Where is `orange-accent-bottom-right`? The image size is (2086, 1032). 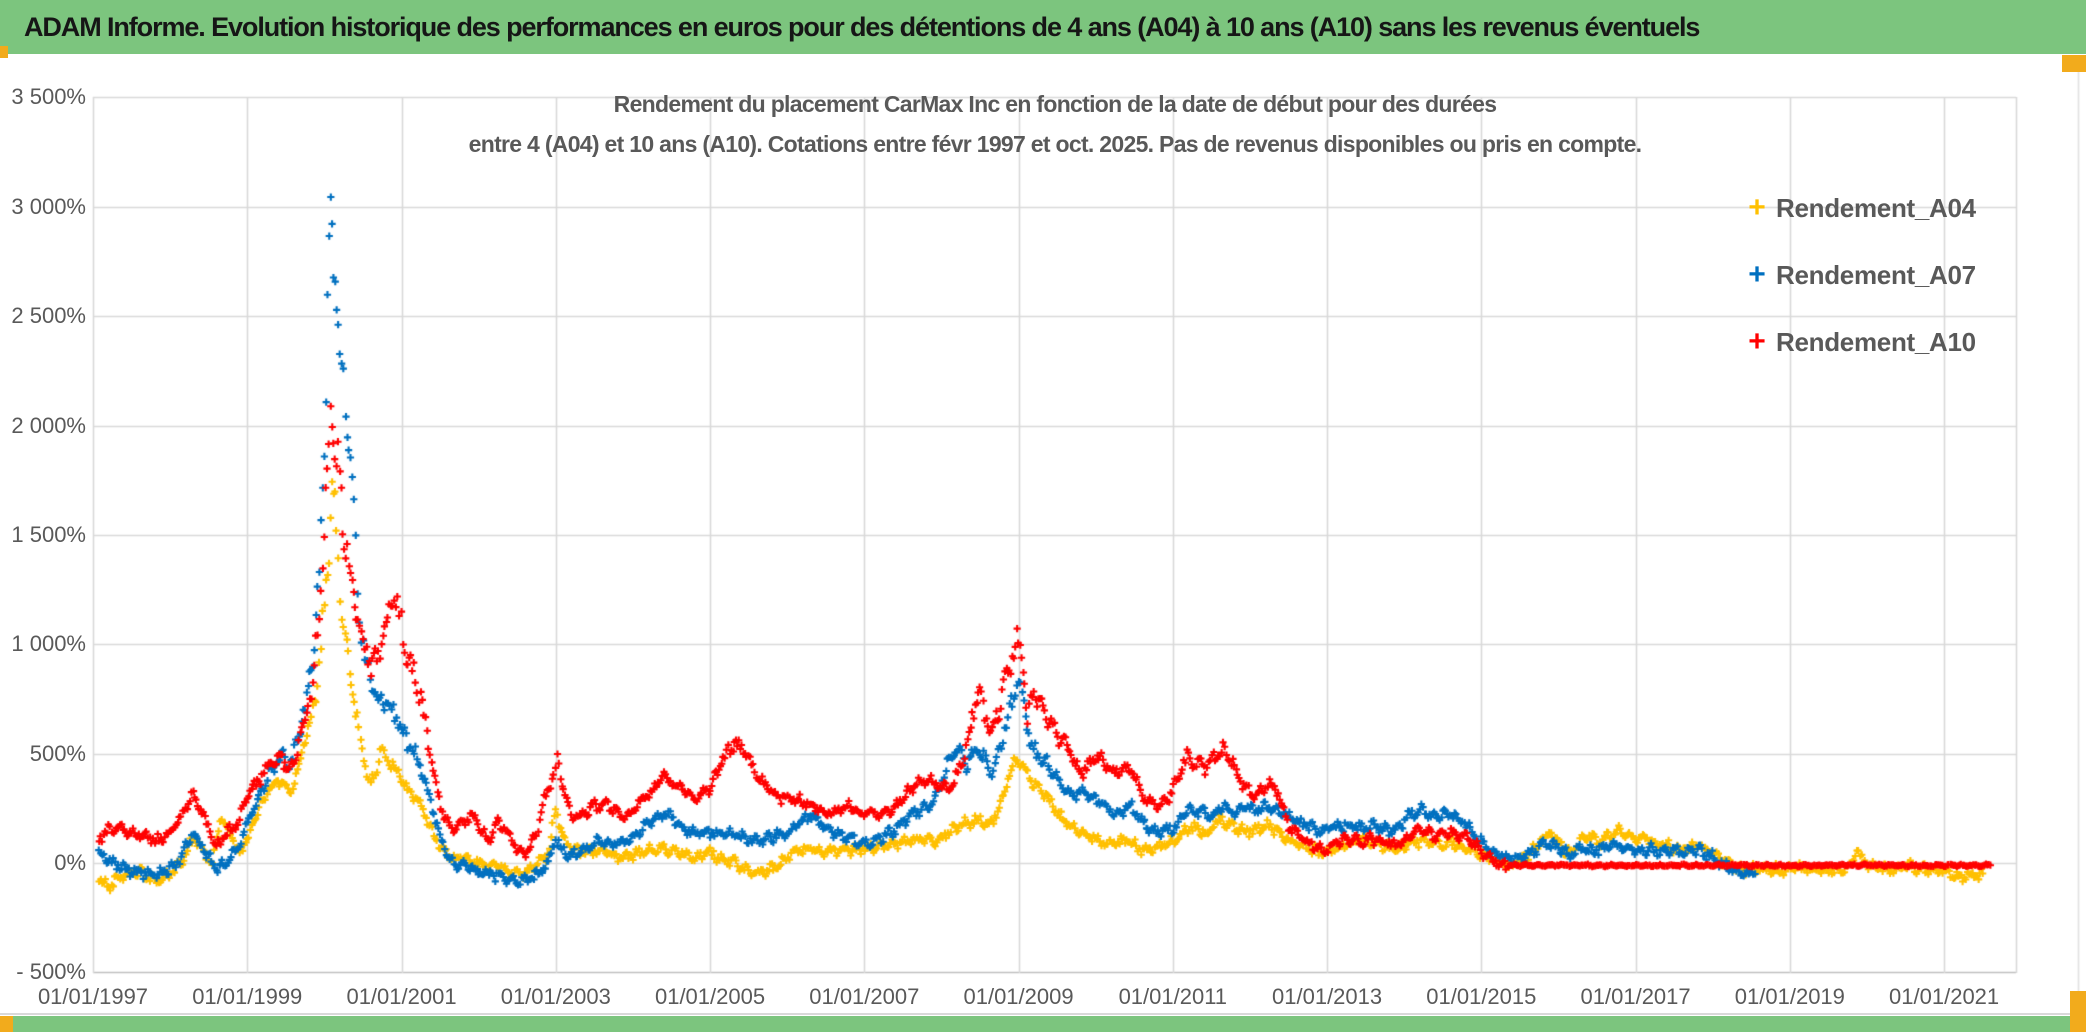 orange-accent-bottom-right is located at coordinates (2078, 1011).